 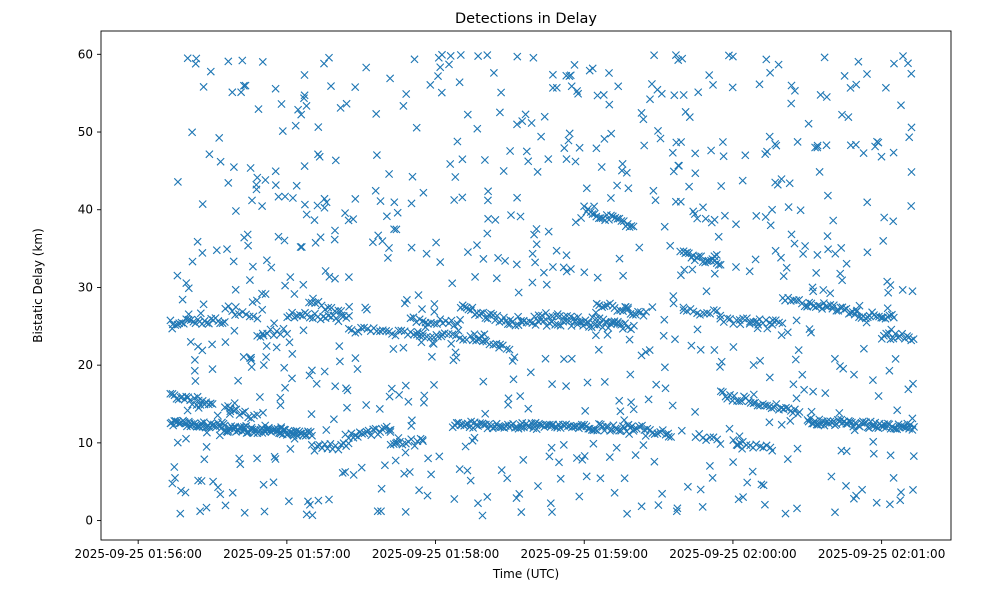 What do you see at coordinates (85, 54) in the screenshot?
I see `y-tick-label: 60` at bounding box center [85, 54].